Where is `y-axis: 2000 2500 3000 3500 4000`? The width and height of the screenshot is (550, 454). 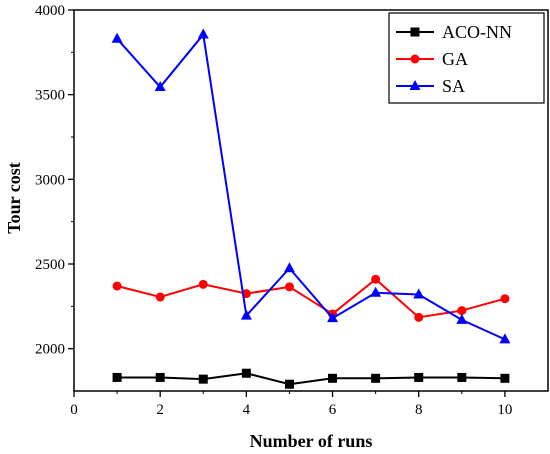 y-axis: 2000 2500 3000 3500 4000 is located at coordinates (54, 180).